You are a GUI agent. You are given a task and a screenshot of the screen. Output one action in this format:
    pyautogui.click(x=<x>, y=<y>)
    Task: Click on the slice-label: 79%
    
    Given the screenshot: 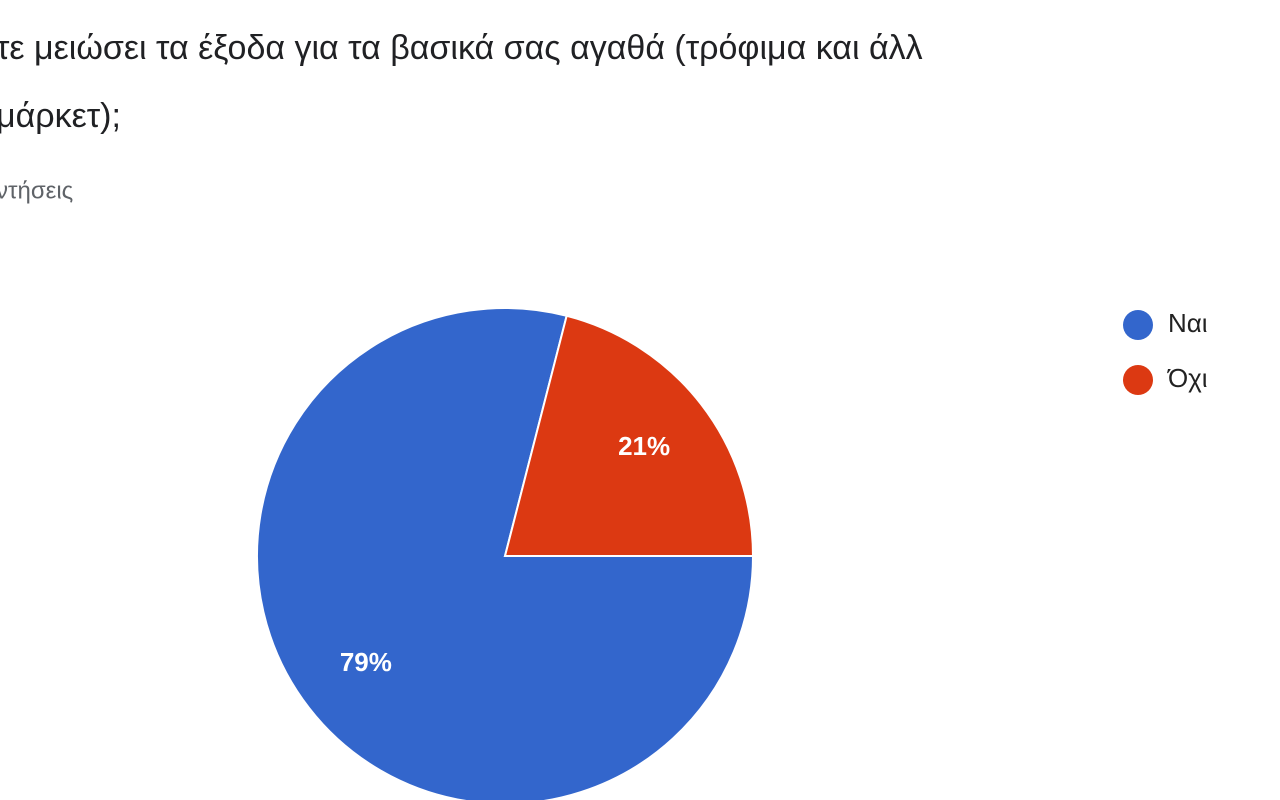 What is the action you would take?
    pyautogui.click(x=366, y=662)
    